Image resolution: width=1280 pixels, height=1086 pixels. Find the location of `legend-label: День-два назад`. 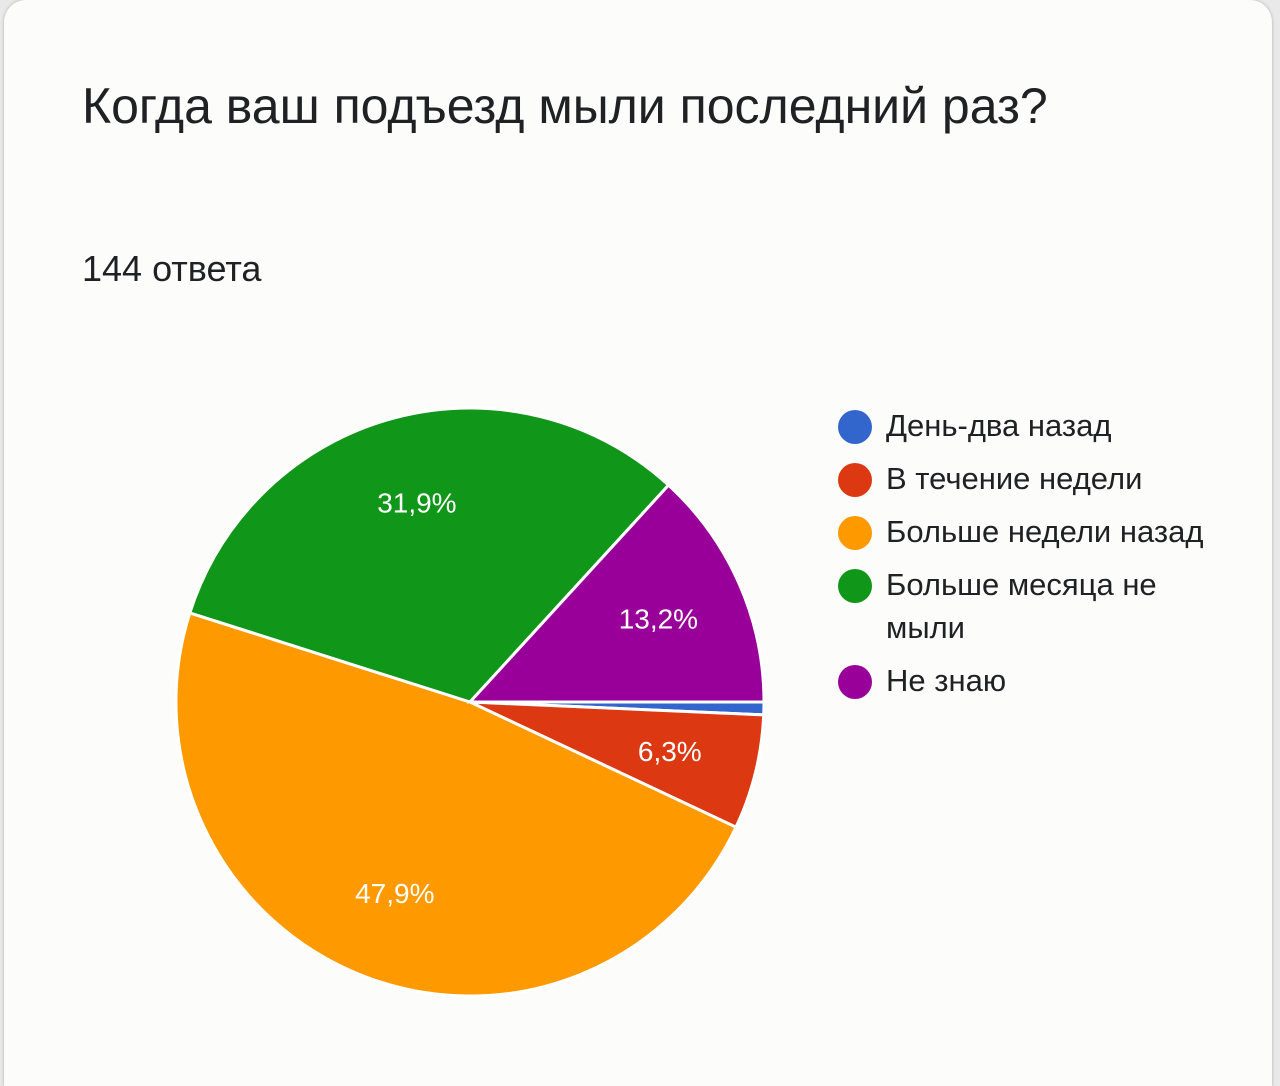

legend-label: День-два назад is located at coordinates (999, 425).